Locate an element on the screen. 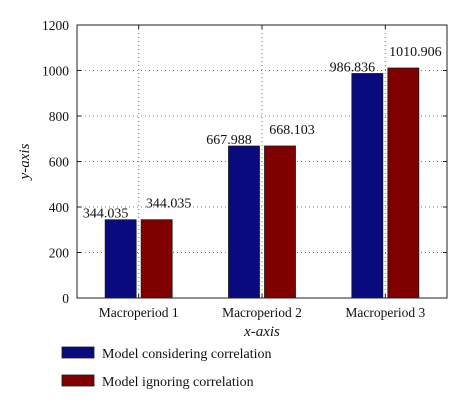  x-axis-label: x-axis is located at coordinates (261, 332).